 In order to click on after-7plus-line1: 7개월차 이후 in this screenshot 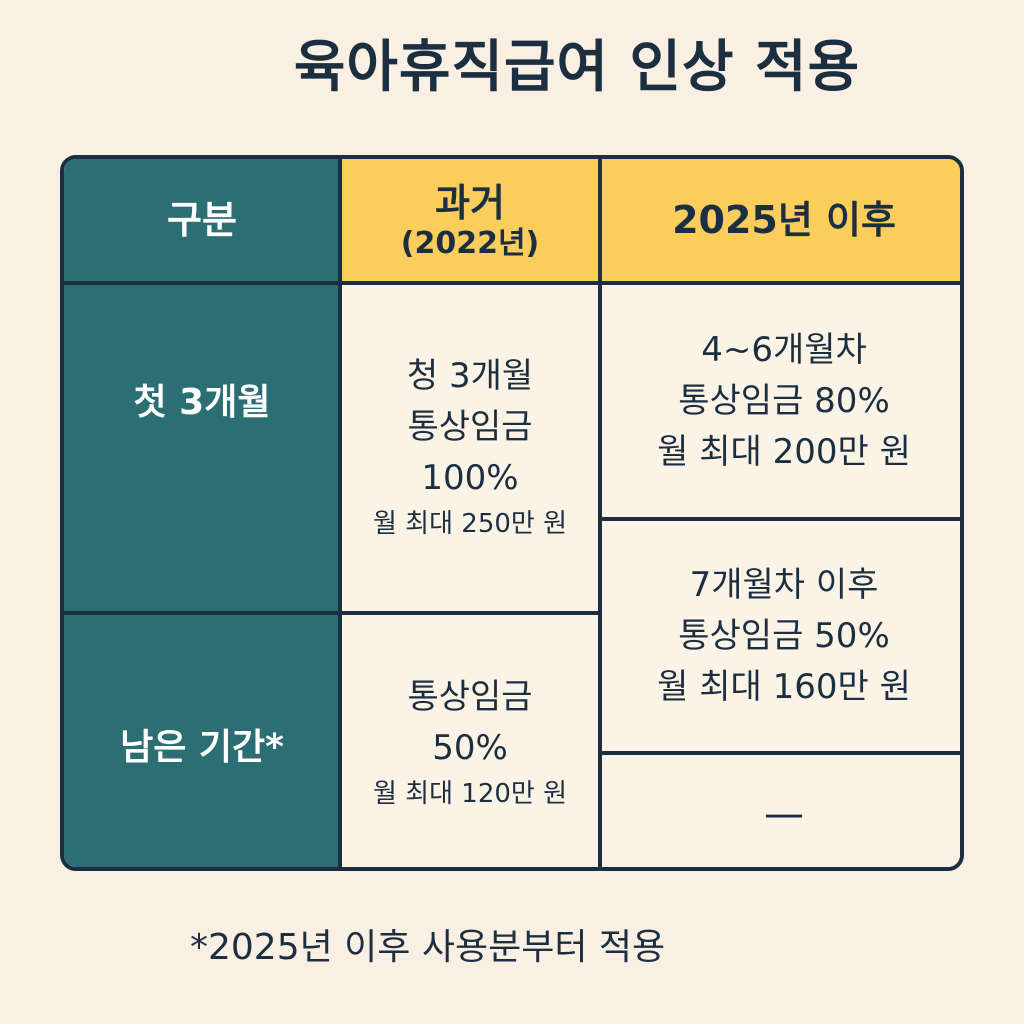, I will do `click(784, 584)`.